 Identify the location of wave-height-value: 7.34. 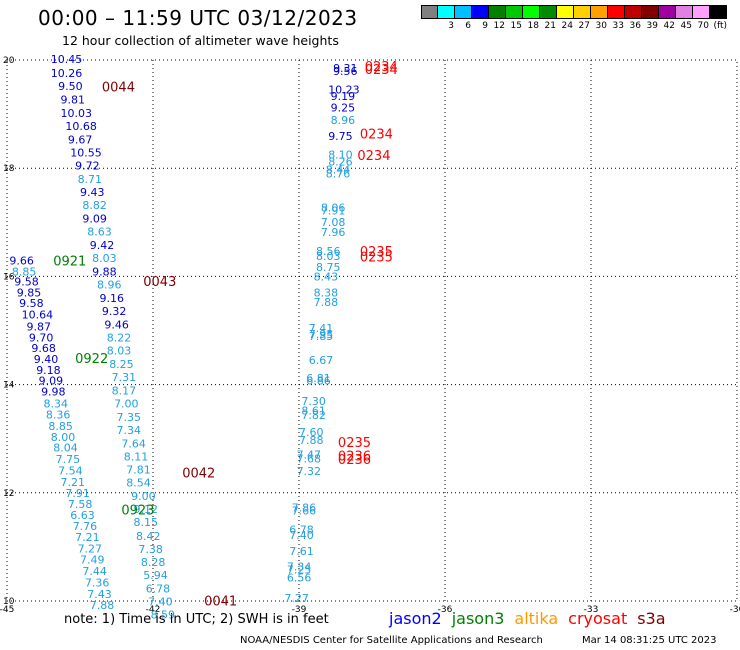
(129, 430).